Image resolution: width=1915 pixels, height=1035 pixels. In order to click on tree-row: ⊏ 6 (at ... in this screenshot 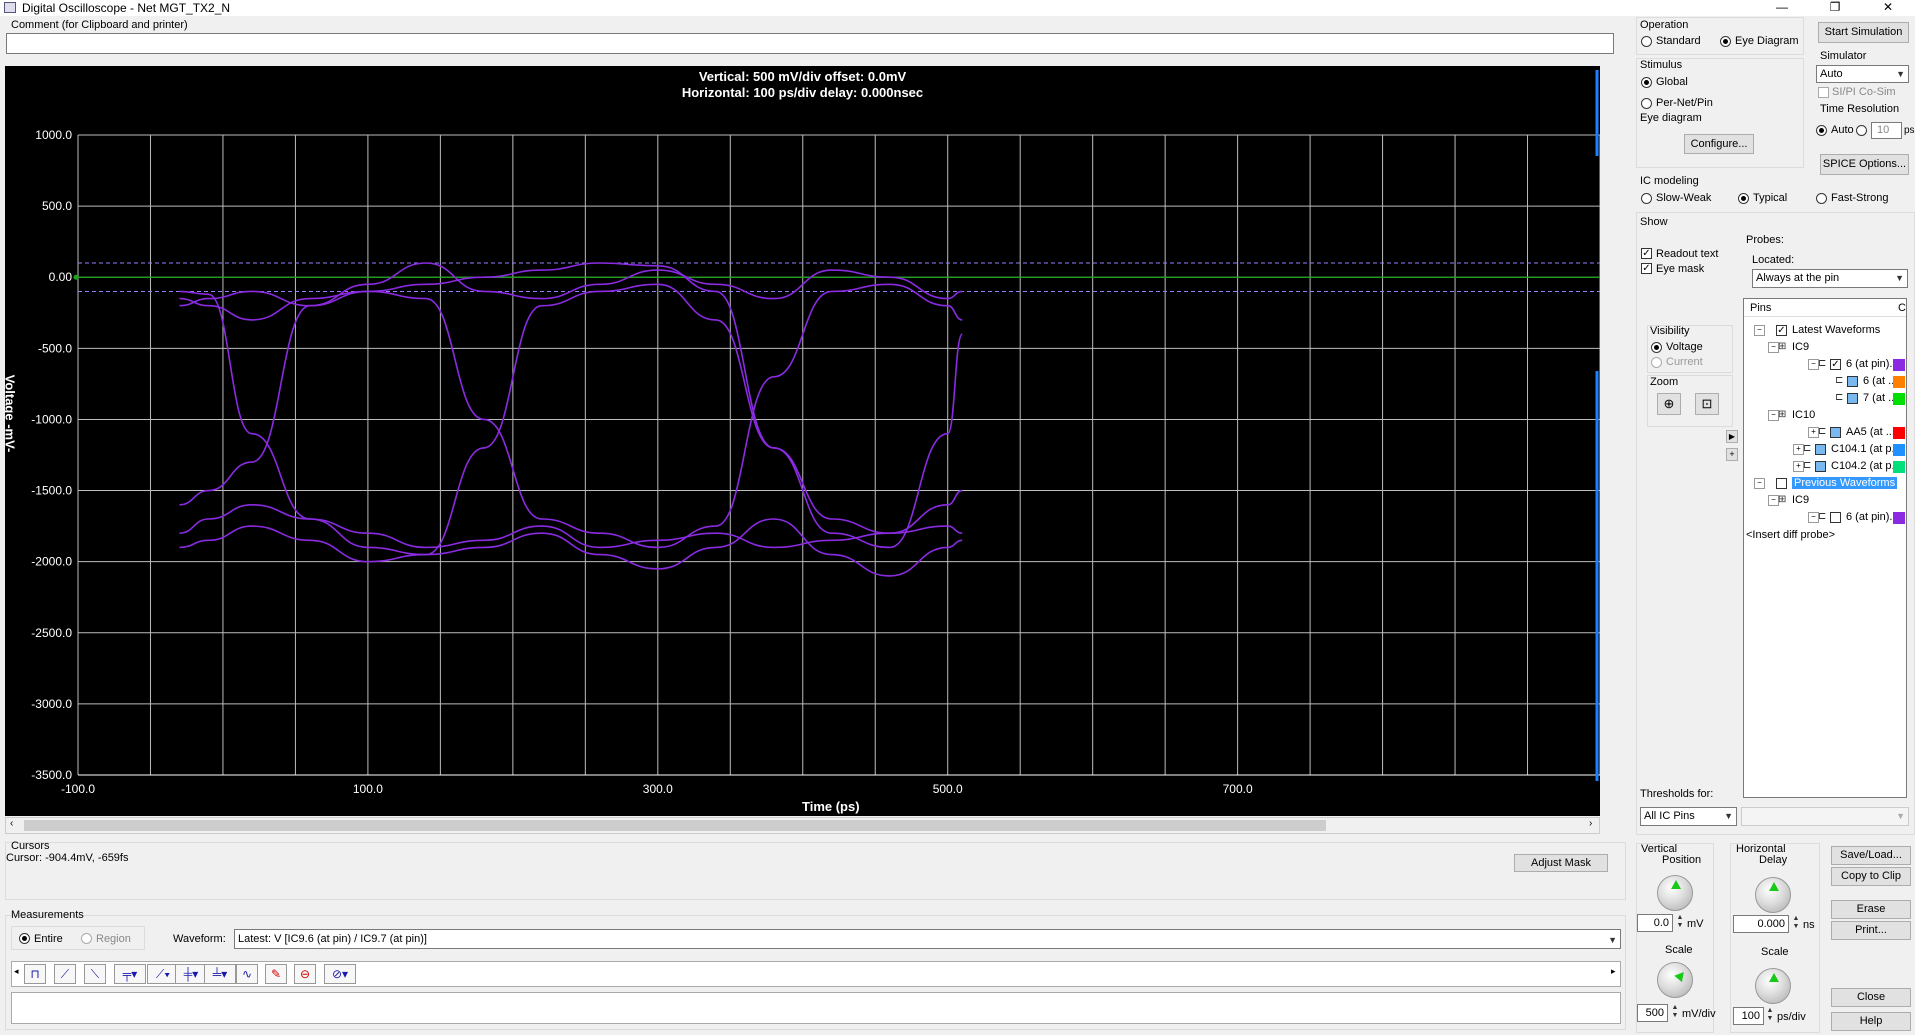, I will do `click(1825, 382)`.